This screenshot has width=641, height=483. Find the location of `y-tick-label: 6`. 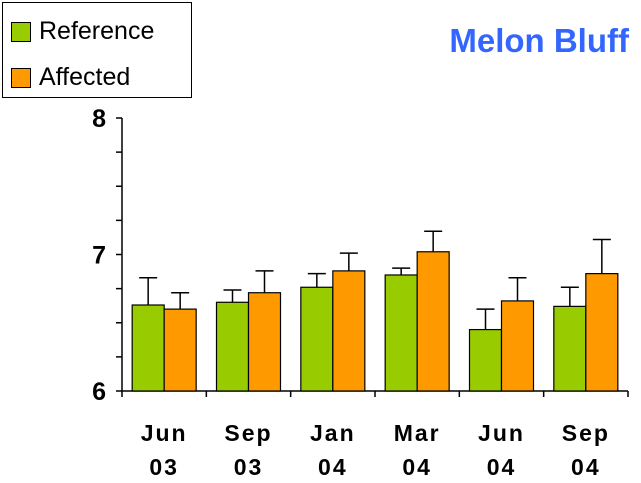

y-tick-label: 6 is located at coordinates (99, 392).